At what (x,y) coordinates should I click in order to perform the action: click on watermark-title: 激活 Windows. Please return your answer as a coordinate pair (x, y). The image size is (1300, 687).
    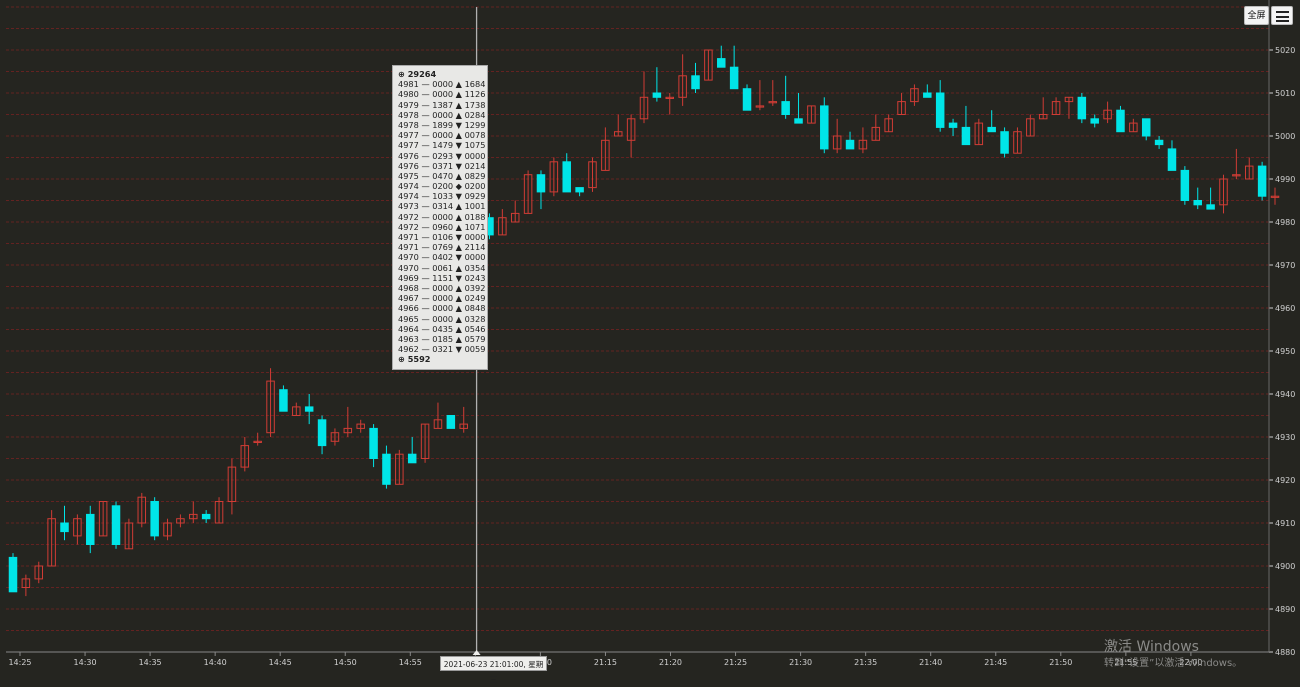
    Looking at the image, I should click on (1151, 647).